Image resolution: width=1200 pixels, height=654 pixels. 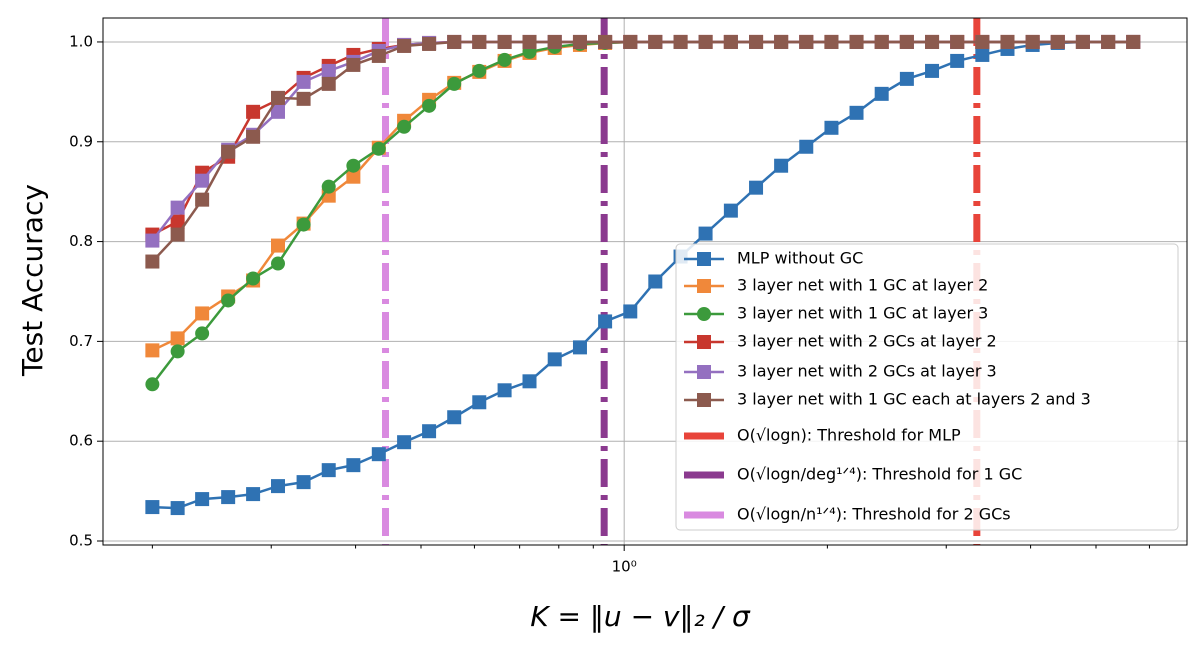 What do you see at coordinates (81, 441) in the screenshot?
I see `y-tick-label: 0.6` at bounding box center [81, 441].